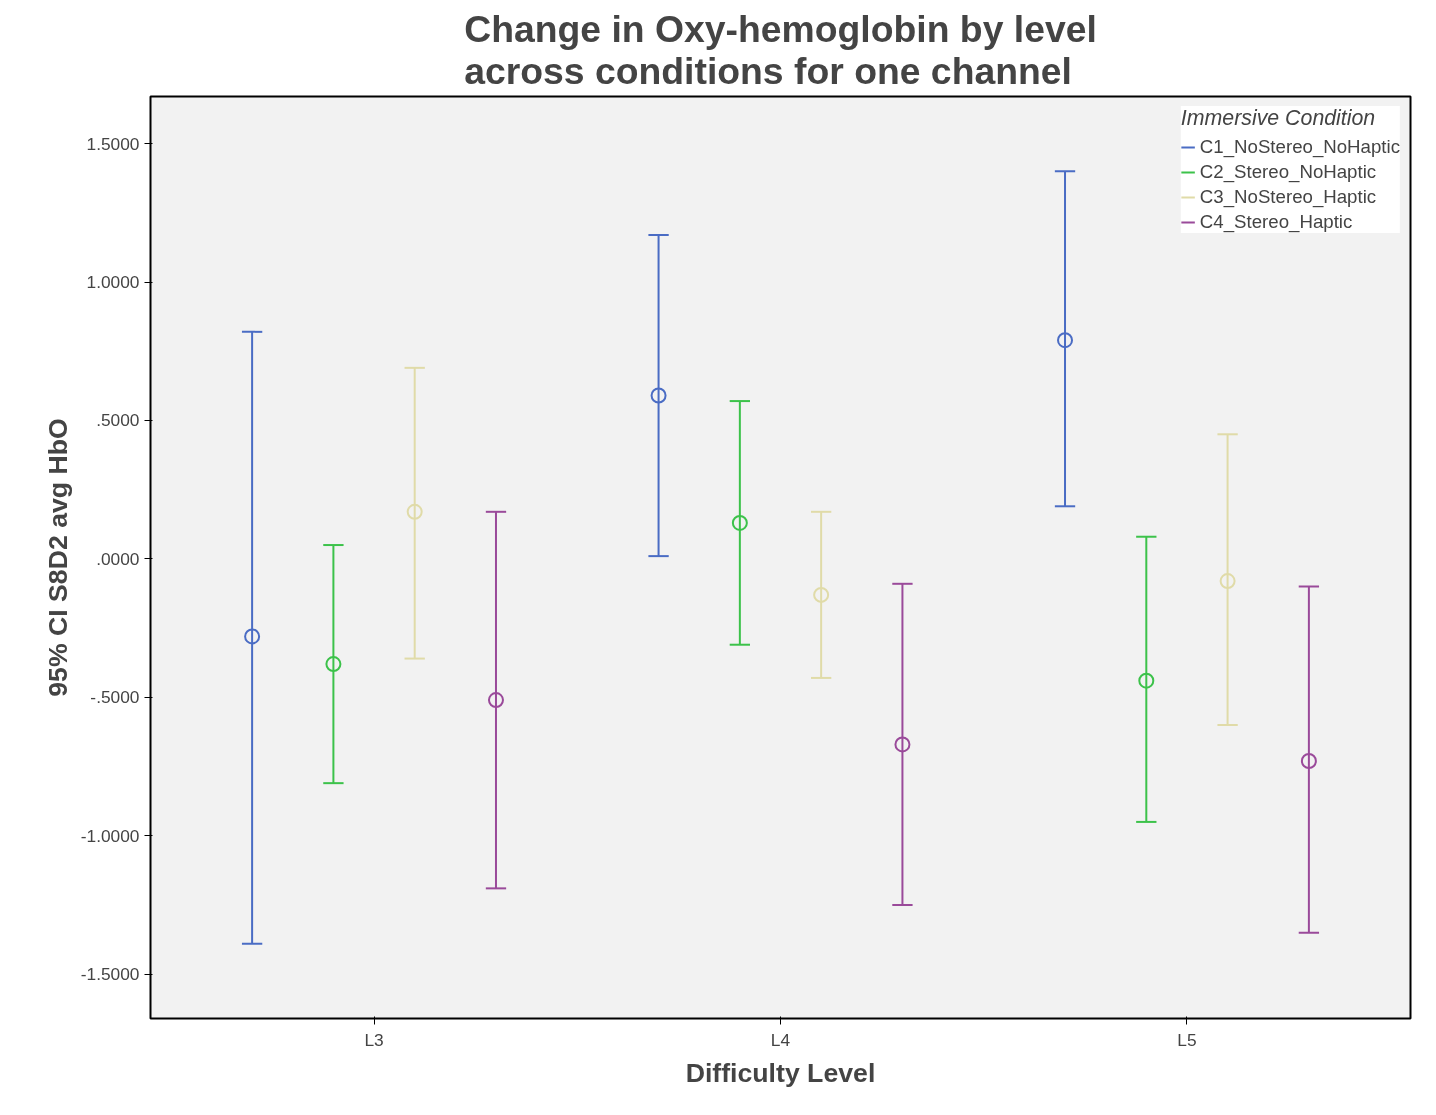 This screenshot has width=1436, height=1115. Describe the element at coordinates (118, 558) in the screenshot. I see `y-tick-label: .0000` at that location.